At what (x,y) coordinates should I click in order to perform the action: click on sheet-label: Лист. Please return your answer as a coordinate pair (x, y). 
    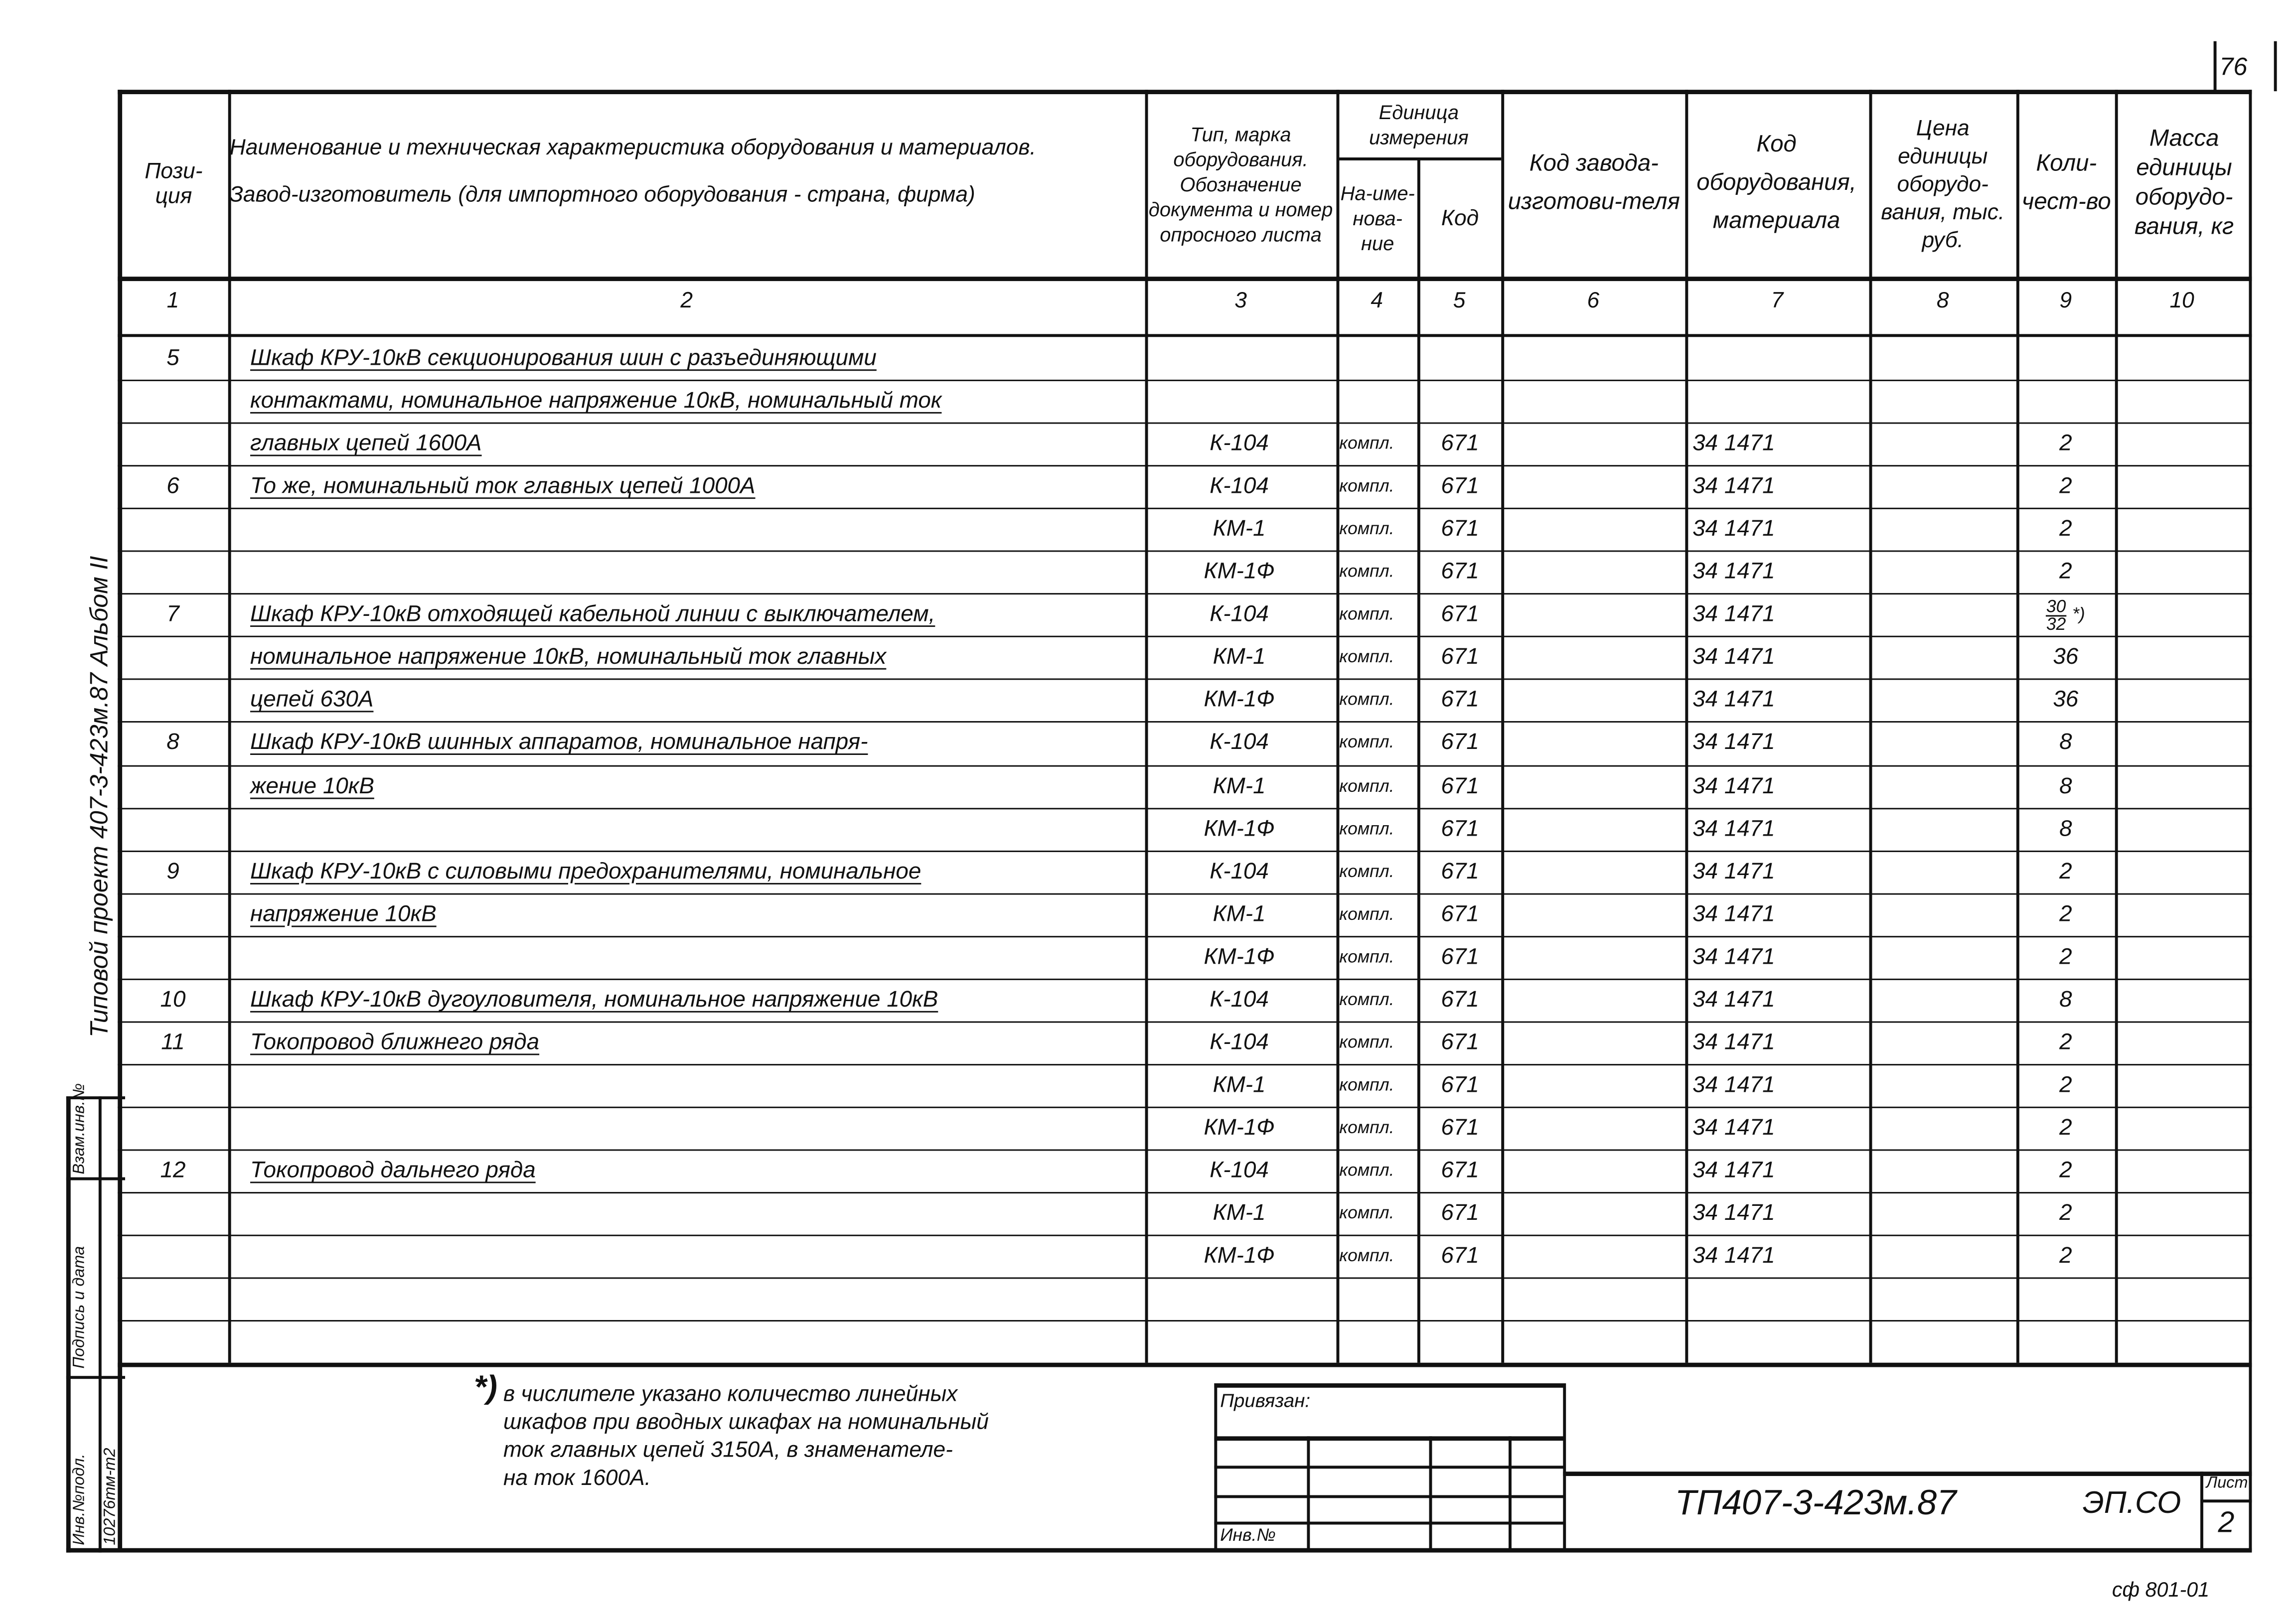
    Looking at the image, I should click on (2227, 1483).